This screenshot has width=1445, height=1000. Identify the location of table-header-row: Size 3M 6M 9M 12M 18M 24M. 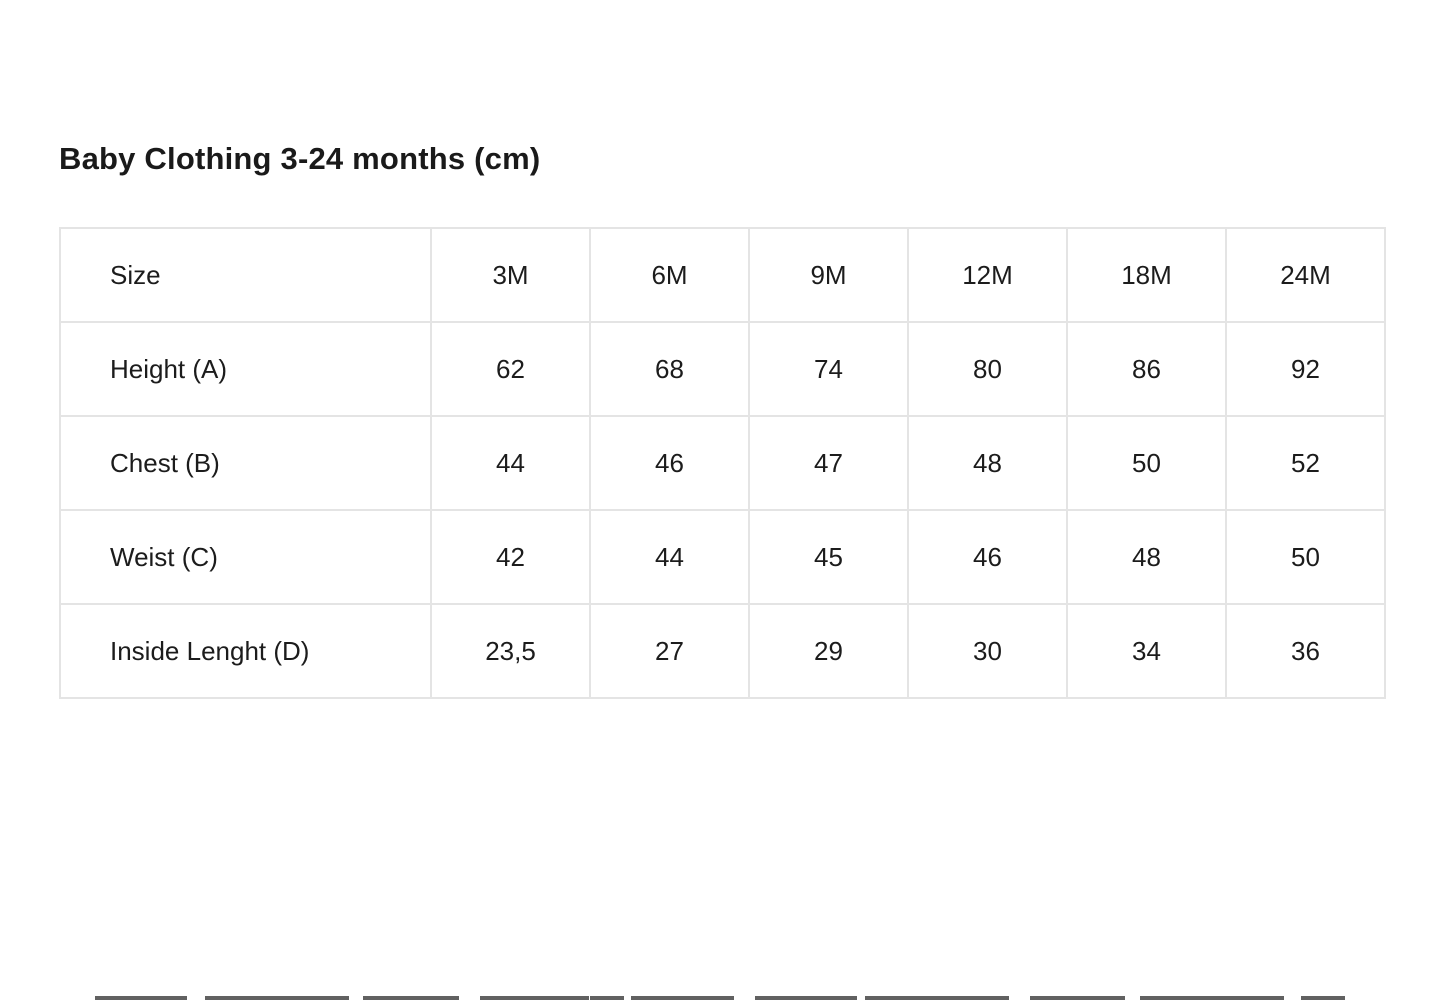
(722, 275).